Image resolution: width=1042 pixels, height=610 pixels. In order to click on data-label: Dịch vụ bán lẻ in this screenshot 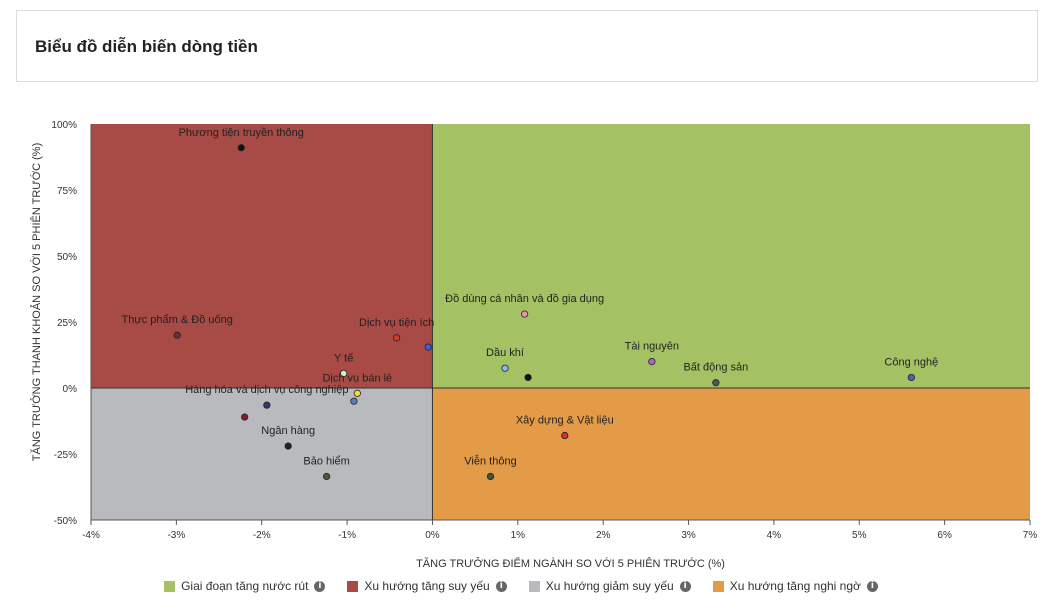, I will do `click(357, 378)`.